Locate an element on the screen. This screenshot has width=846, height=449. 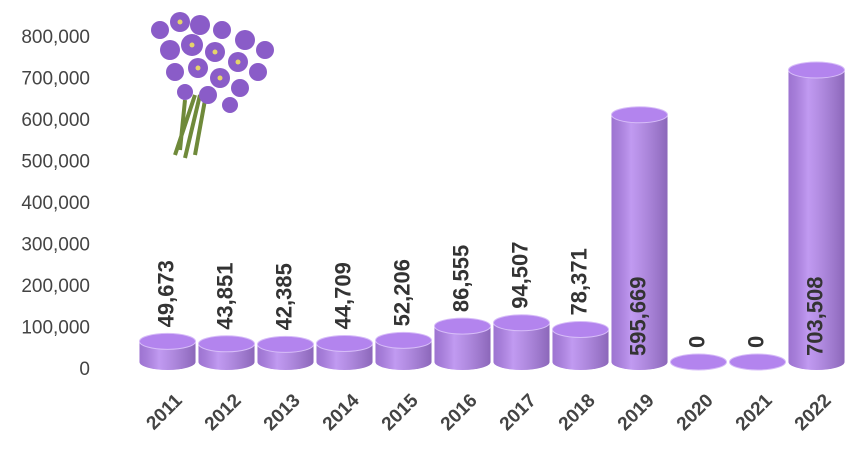
data-label: 94,507 is located at coordinates (519, 274).